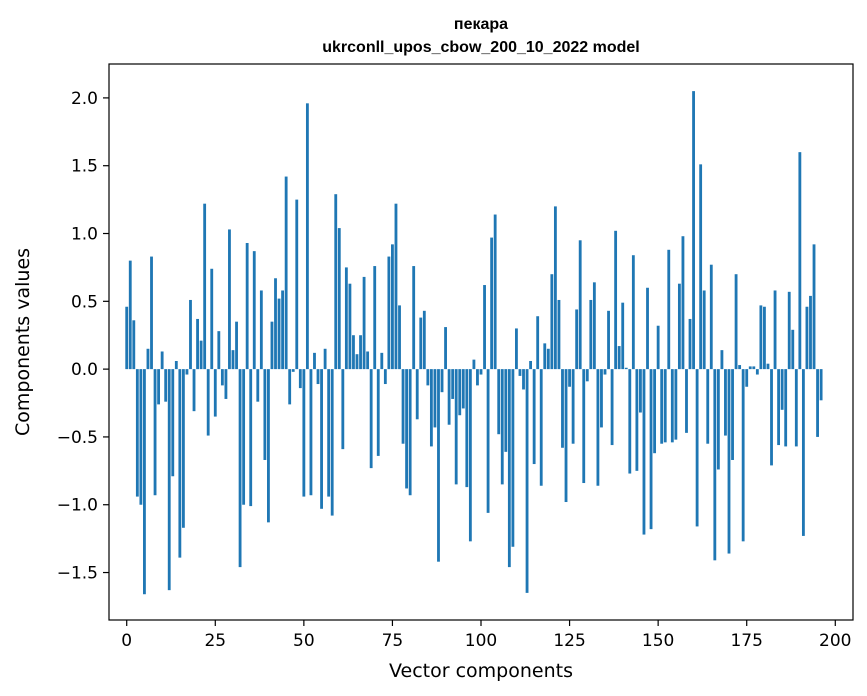 The image size is (867, 696). I want to click on y-tick-label-7: 2.0, so click(84, 99).